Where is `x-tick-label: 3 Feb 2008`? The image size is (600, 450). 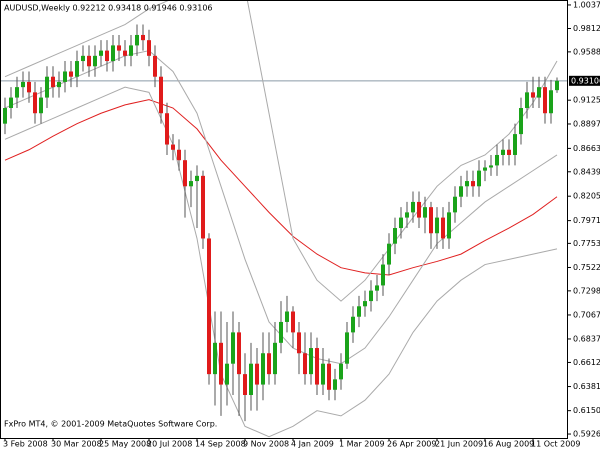 x-tick-label: 3 Feb 2008 is located at coordinates (25, 444).